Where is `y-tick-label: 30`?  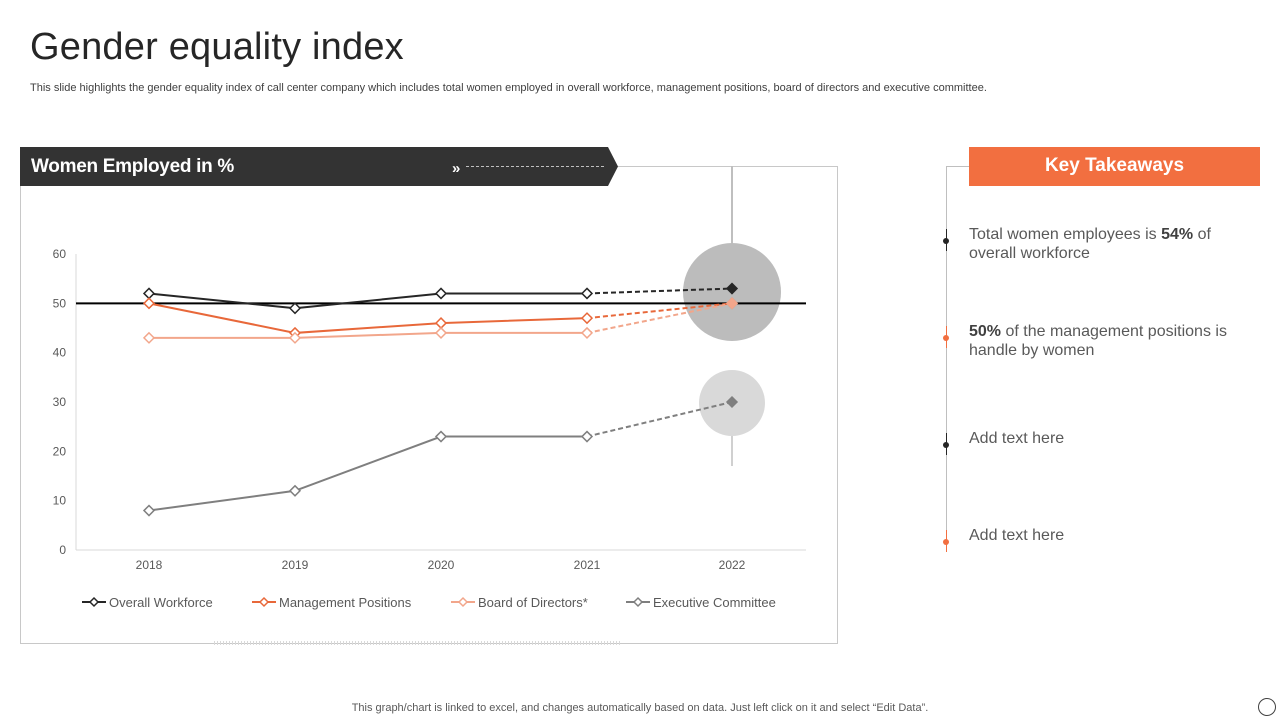
y-tick-label: 30 is located at coordinates (60, 402).